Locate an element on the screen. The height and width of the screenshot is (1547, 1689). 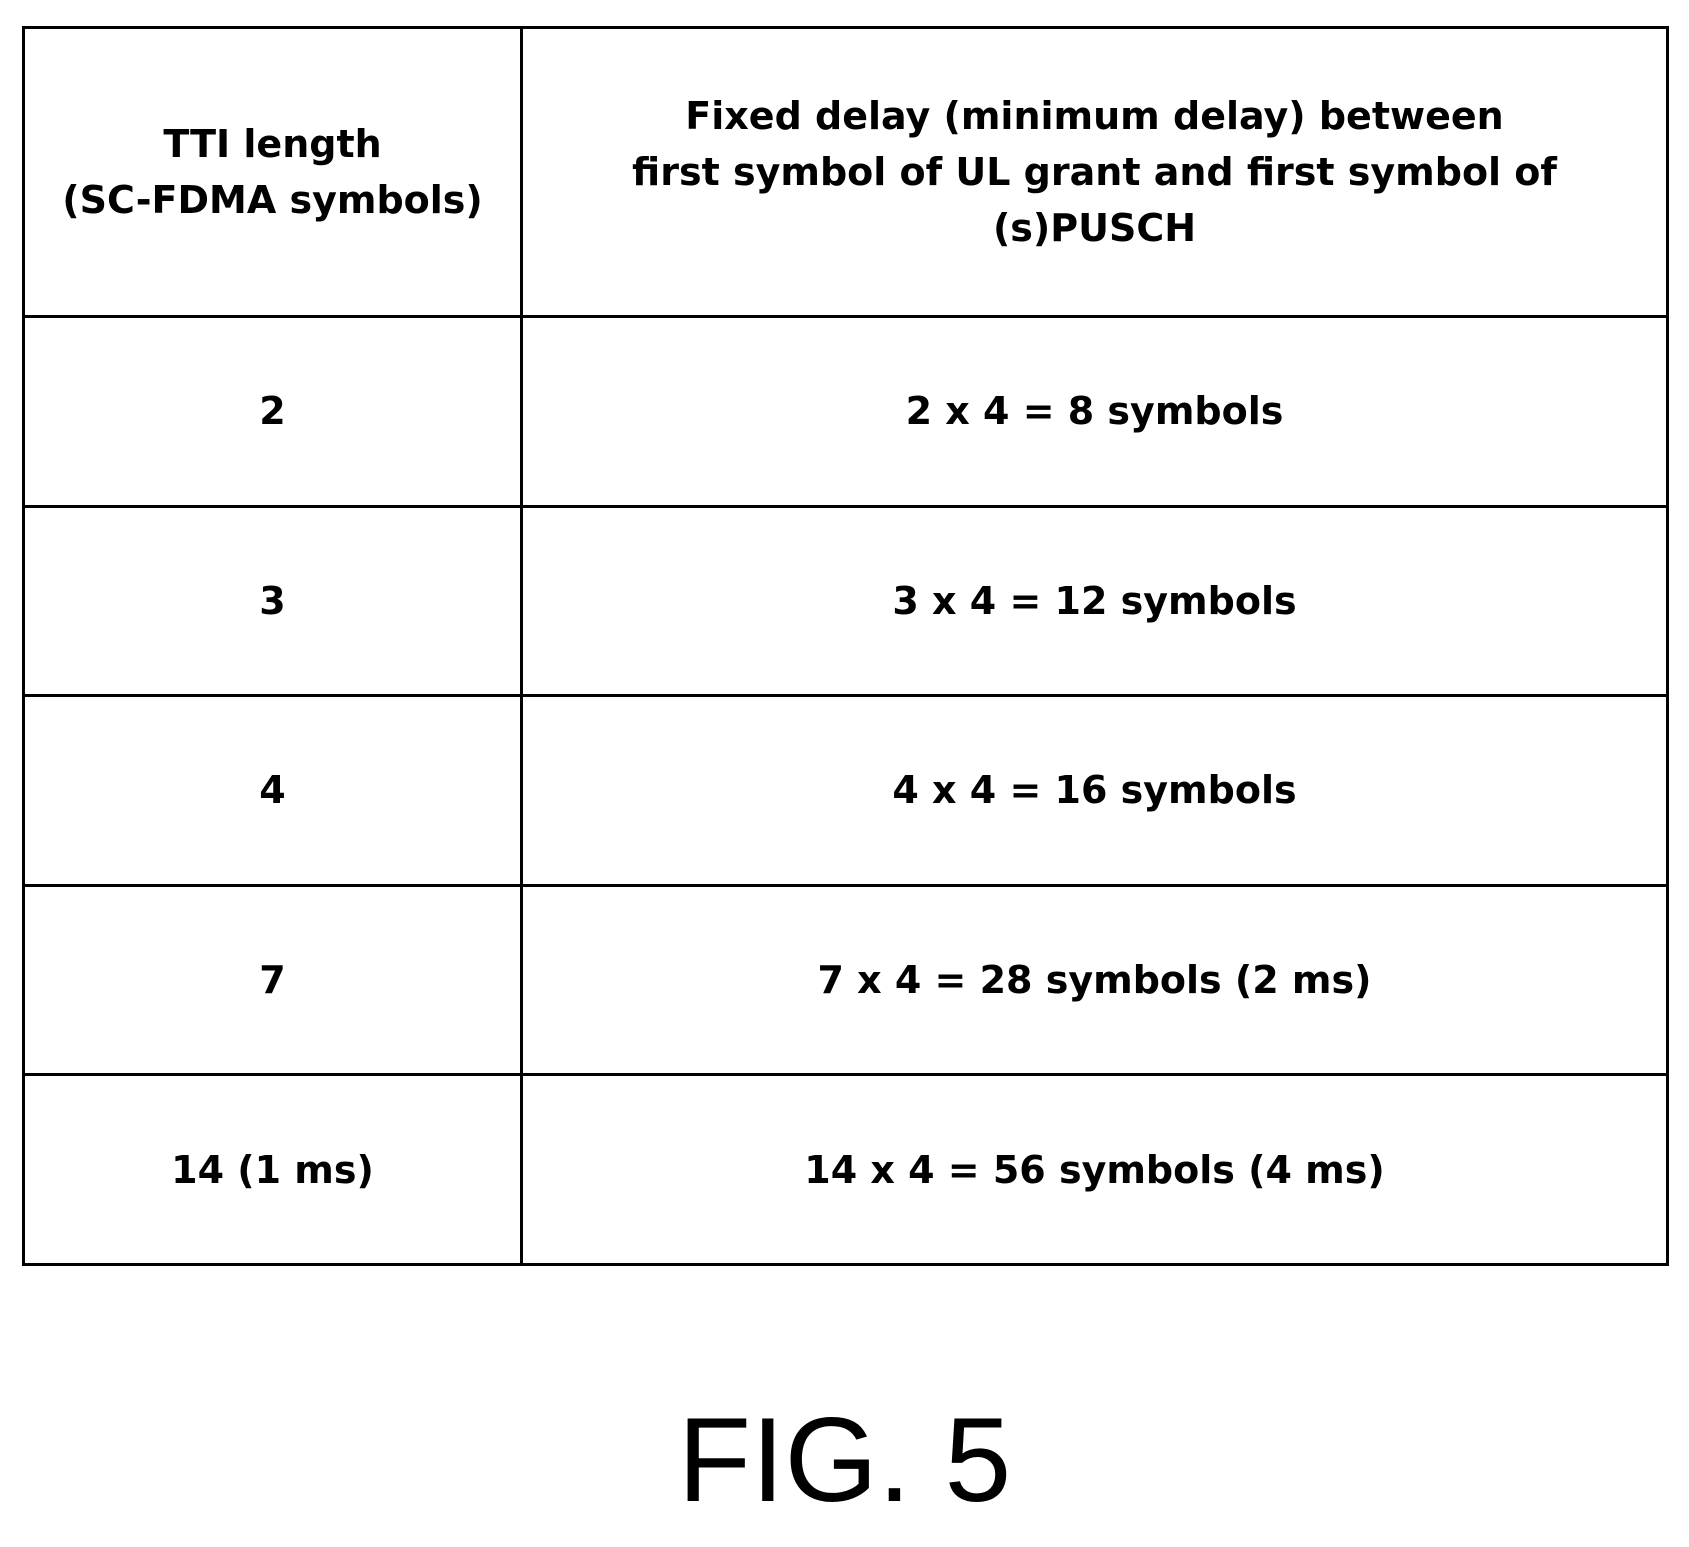
table-row: 4 4 x 4 = 16 symbols is located at coordinates (846, 791).